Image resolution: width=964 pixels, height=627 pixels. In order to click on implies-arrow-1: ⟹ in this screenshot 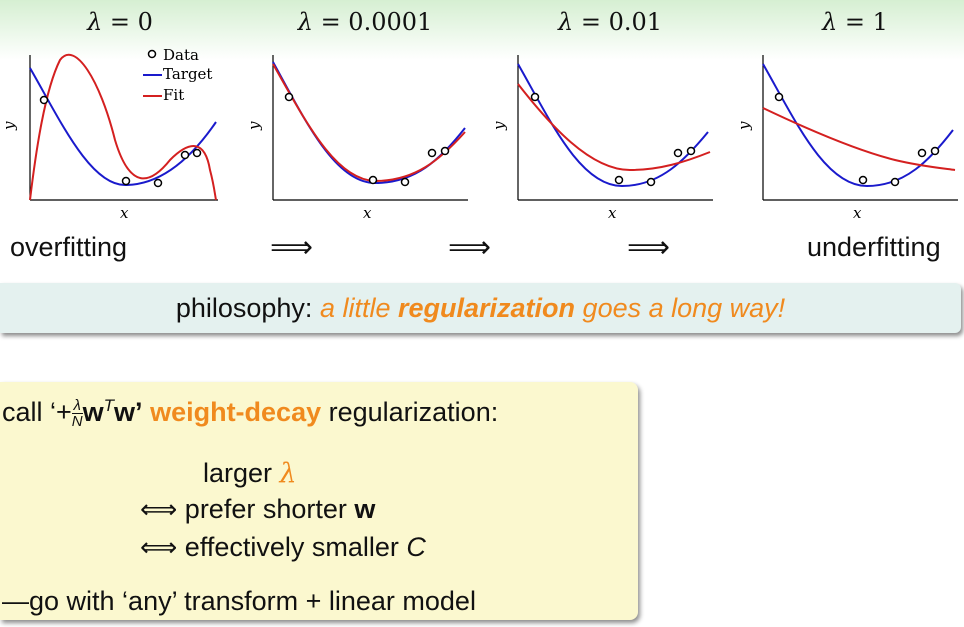, I will do `click(292, 247)`.